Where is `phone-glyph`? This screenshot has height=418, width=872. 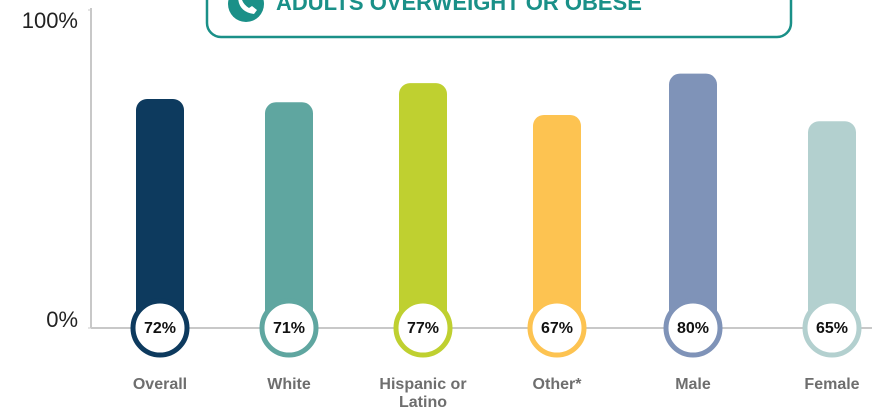 phone-glyph is located at coordinates (247, 7).